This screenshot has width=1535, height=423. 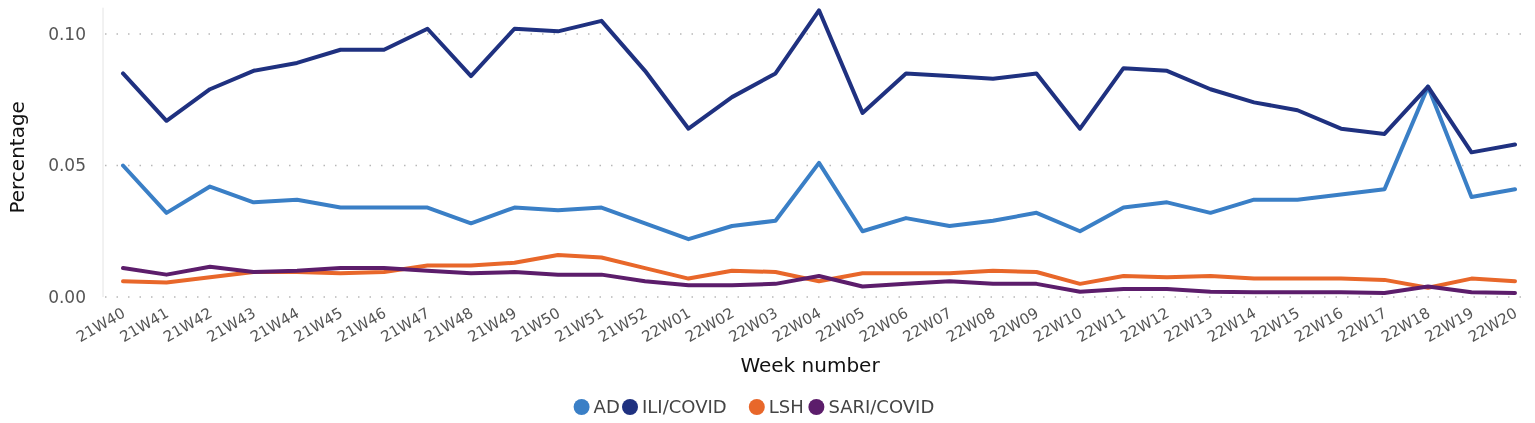 What do you see at coordinates (67, 165) in the screenshot?
I see `y-tick-label: 0.05` at bounding box center [67, 165].